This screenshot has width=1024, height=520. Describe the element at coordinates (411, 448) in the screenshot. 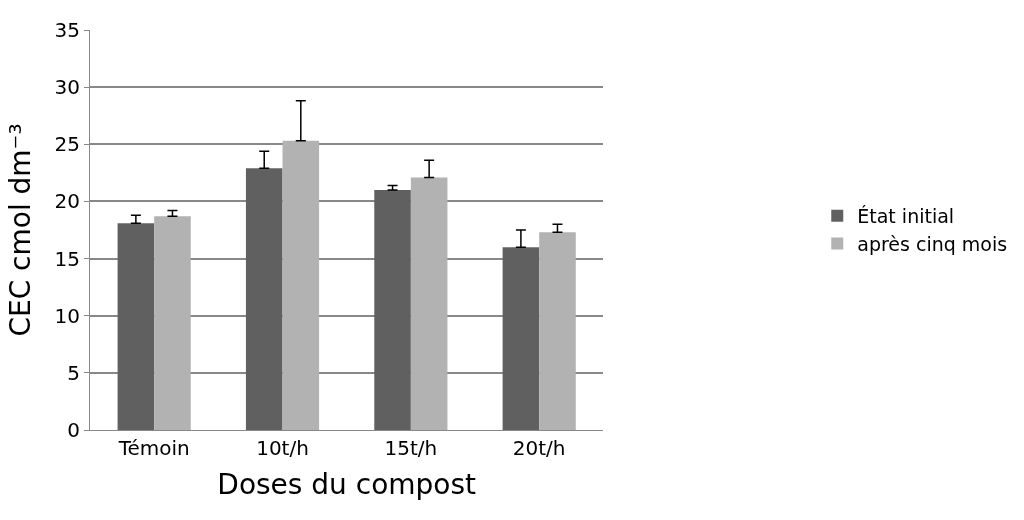

I see `x-tick-label: 15t/h` at that location.